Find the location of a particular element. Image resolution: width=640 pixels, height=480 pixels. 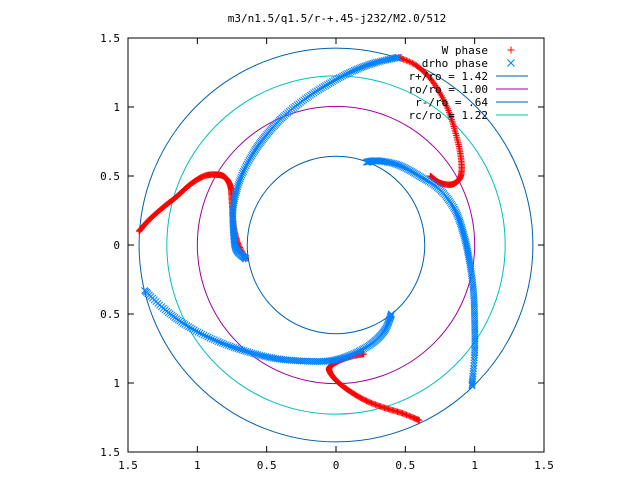

y-tick-label-4: 0.5 is located at coordinates (110, 314).